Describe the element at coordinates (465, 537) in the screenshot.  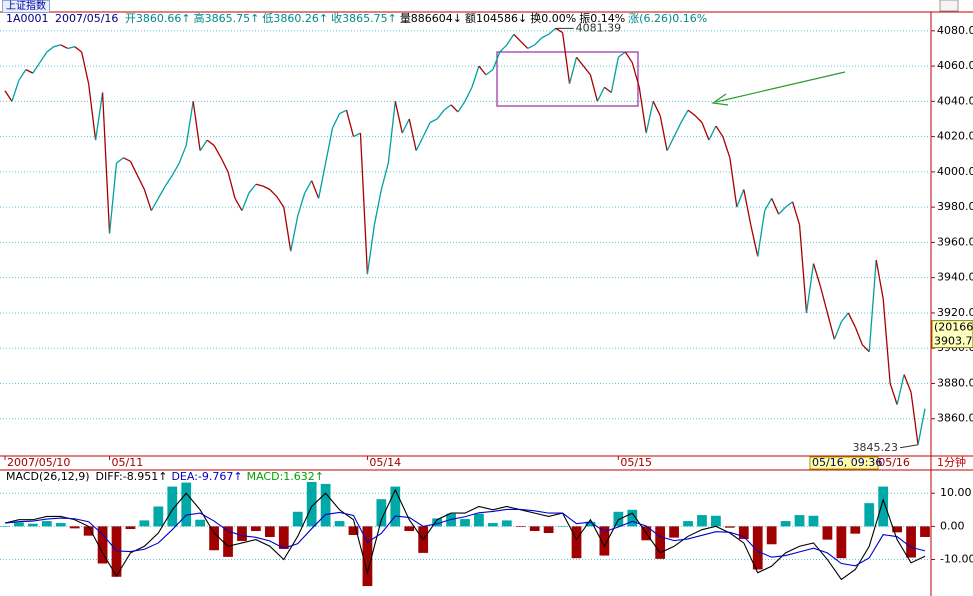
I see `macd-line` at that location.